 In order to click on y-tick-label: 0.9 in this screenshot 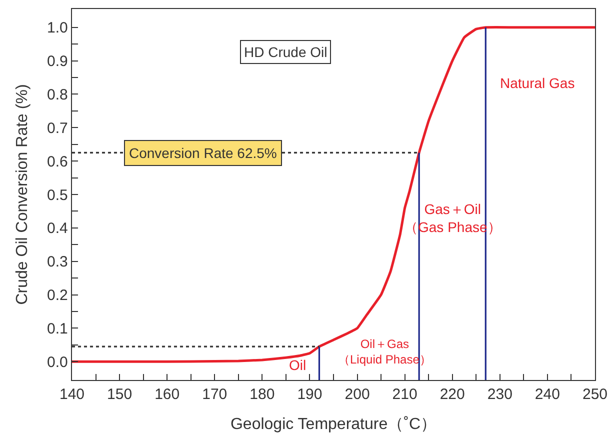, I will do `click(57, 61)`.